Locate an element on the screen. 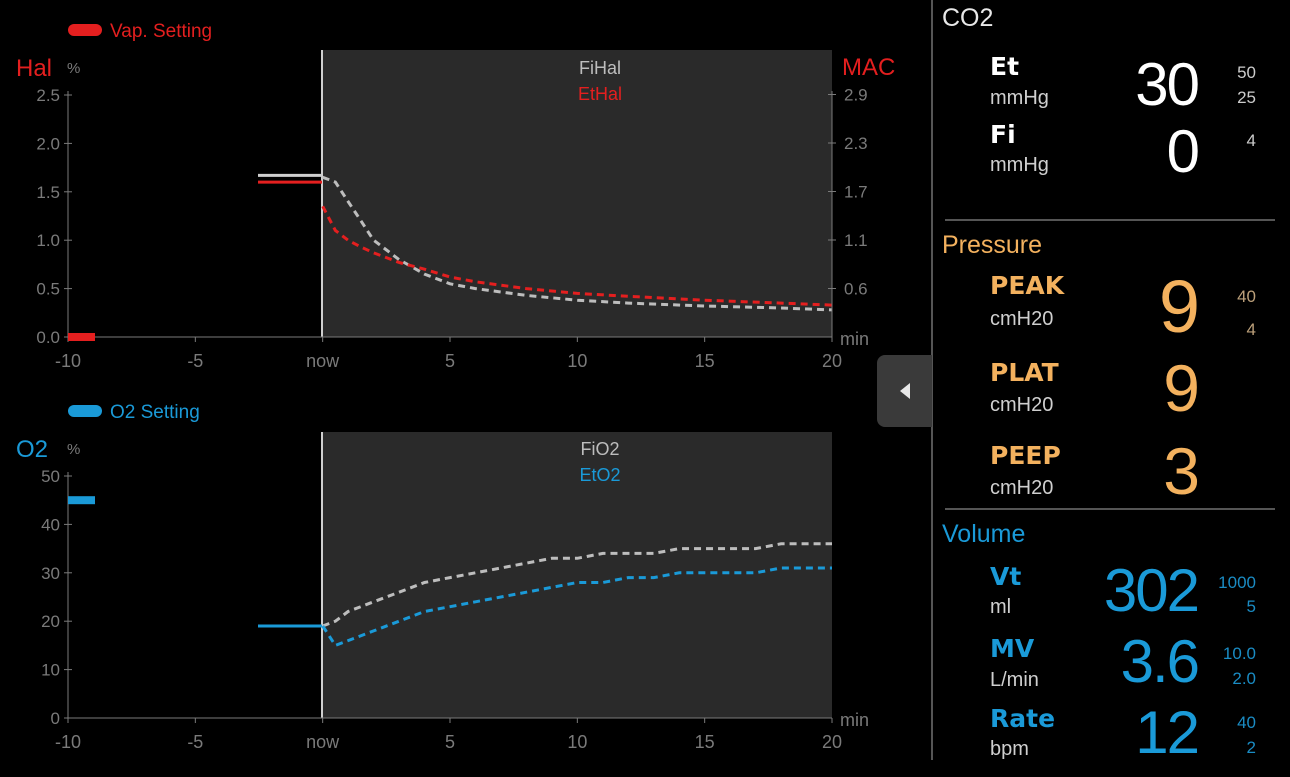 This screenshot has width=1290, height=777. rate-high-limit: 40 is located at coordinates (1246, 722).